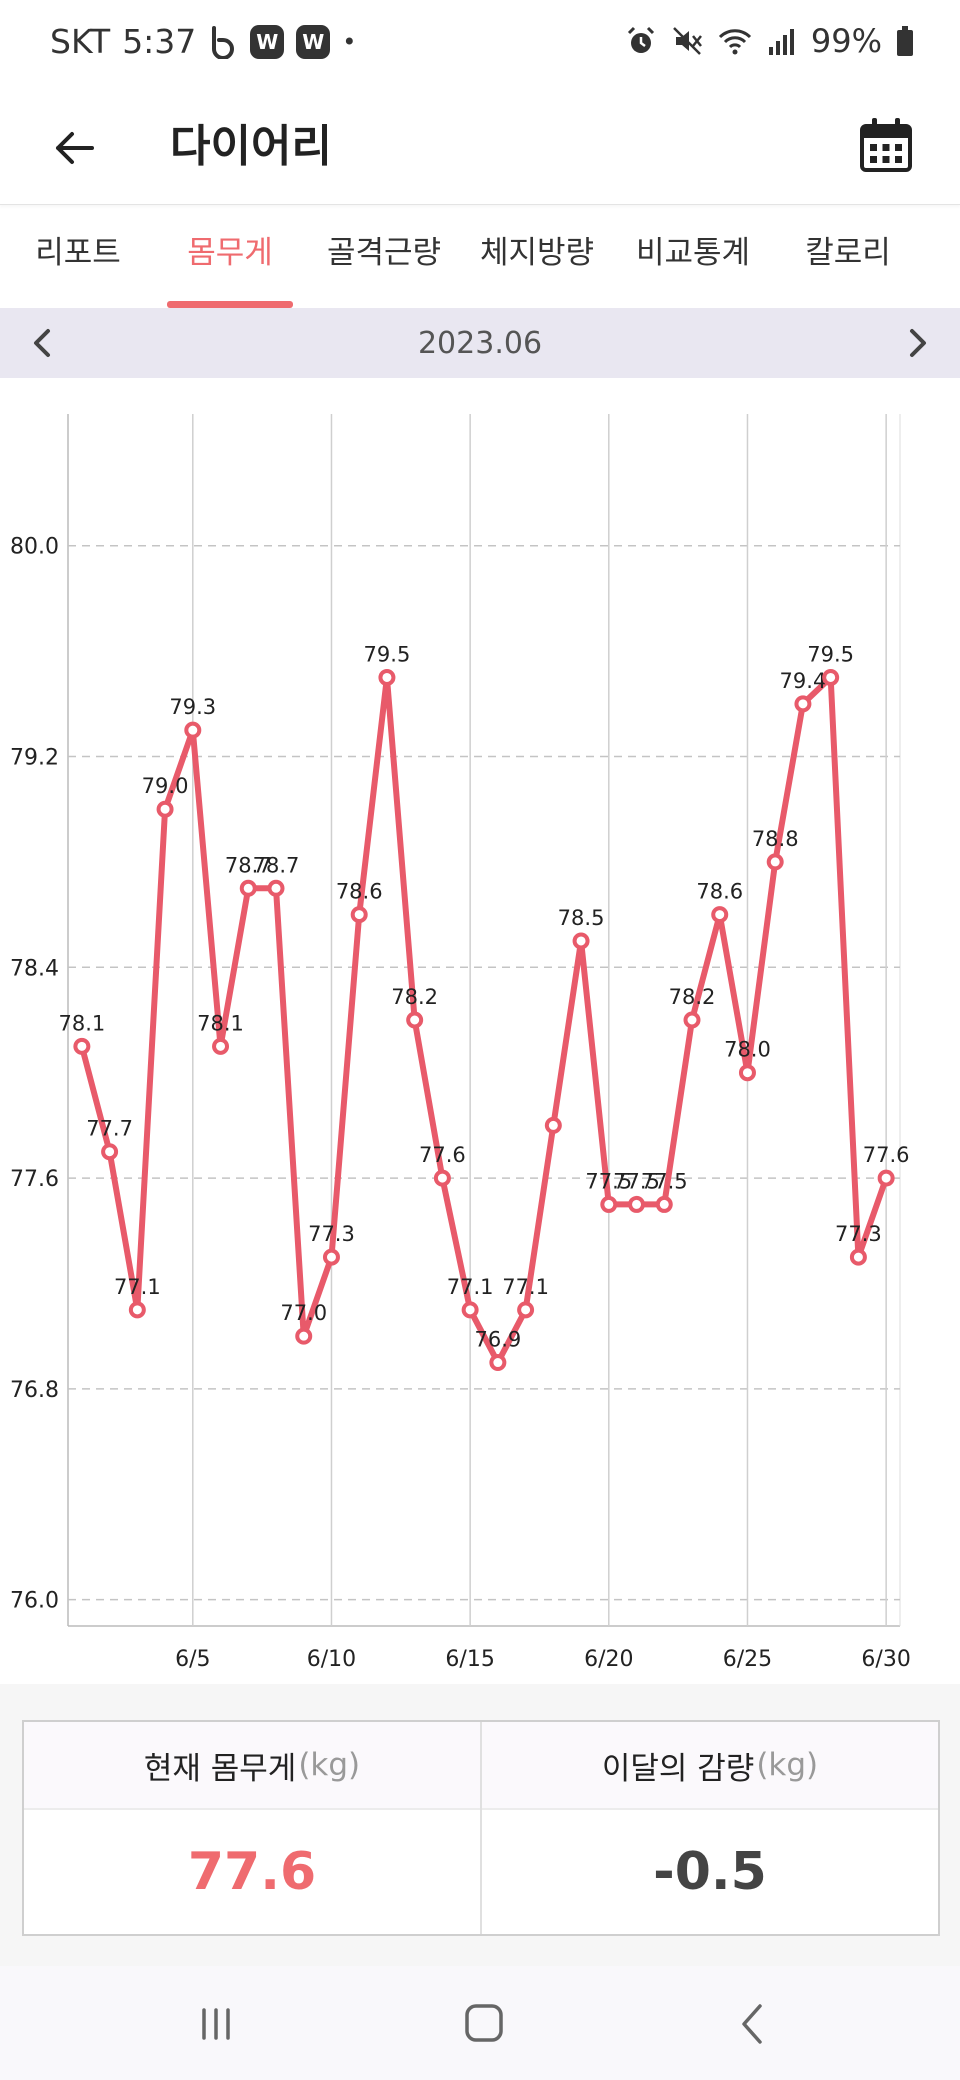  Describe the element at coordinates (203, 41) in the screenshot. I see `status-left: SKT 5:37 W W •` at that location.